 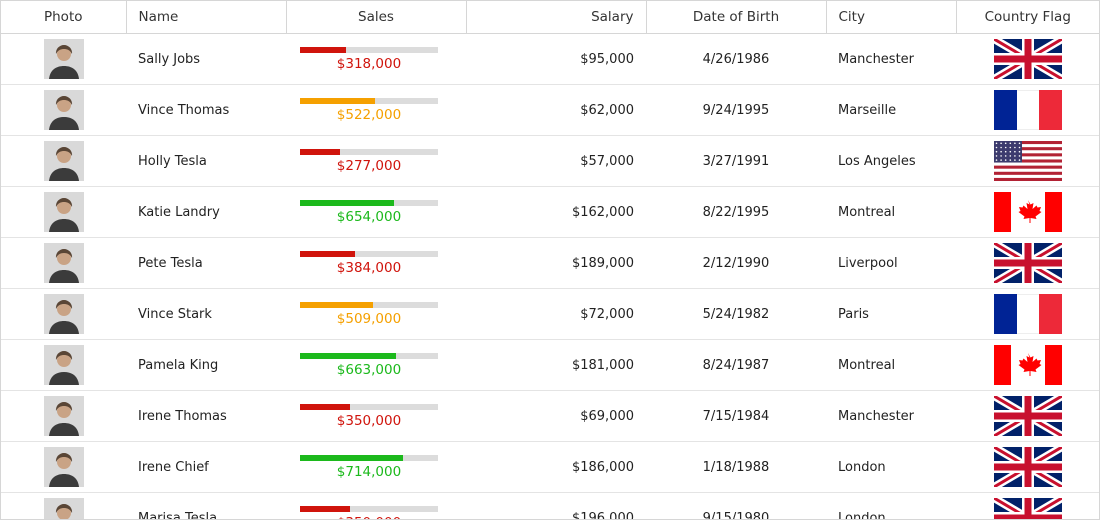 I want to click on name-cell: Pamela King, so click(x=206, y=365).